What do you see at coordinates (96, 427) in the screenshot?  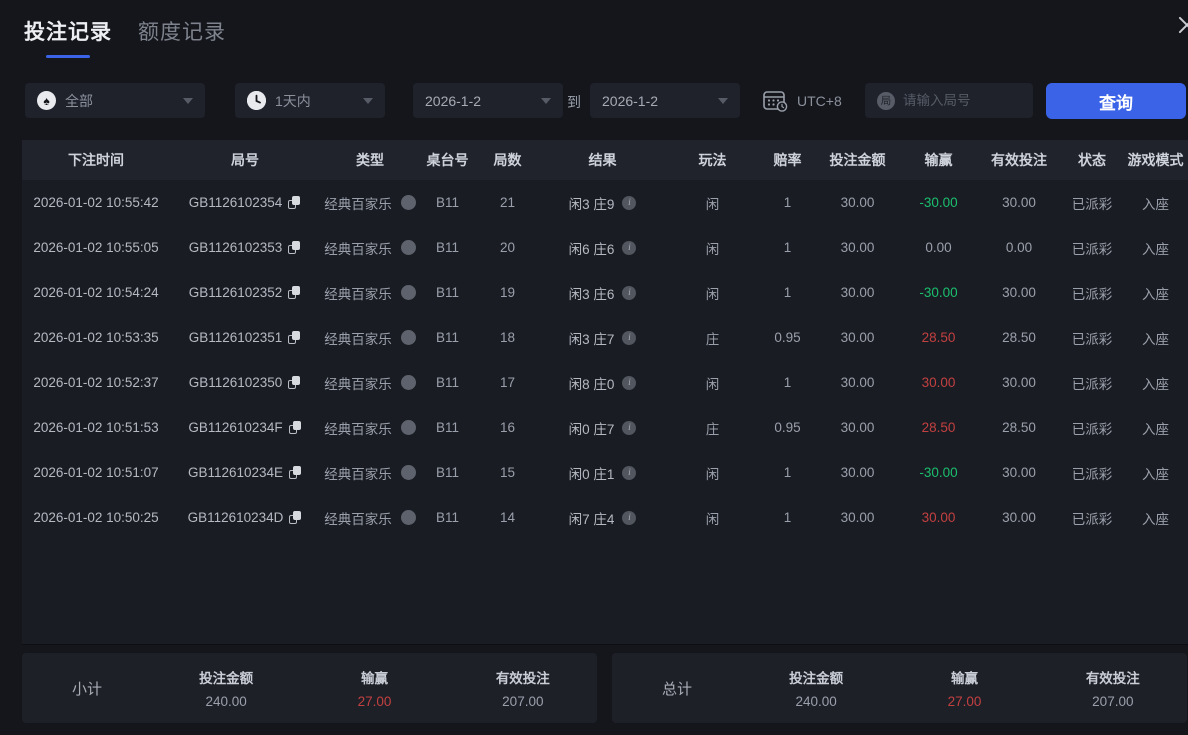 I see `bet-time-cell: 2026-01-02 10:51:53` at bounding box center [96, 427].